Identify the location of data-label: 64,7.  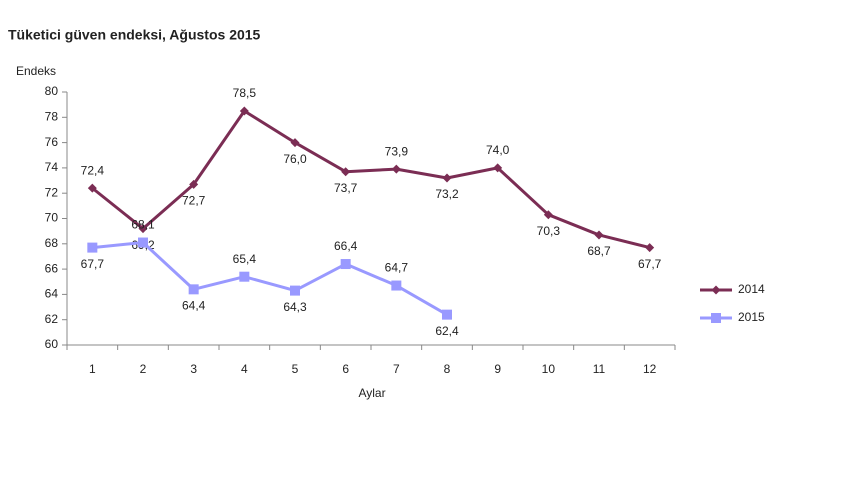
(397, 268).